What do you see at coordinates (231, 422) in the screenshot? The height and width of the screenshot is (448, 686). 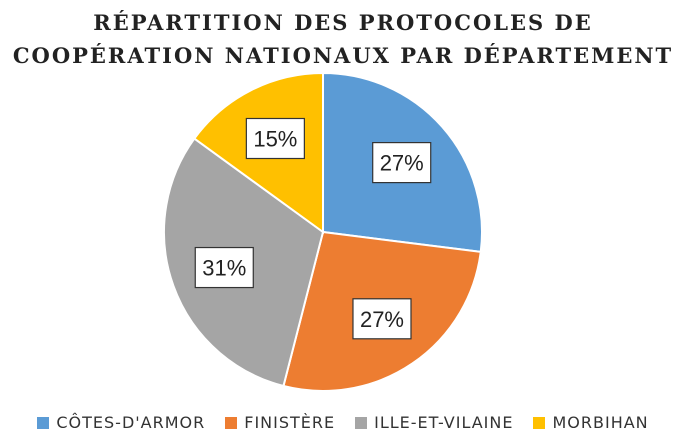 I see `legend-swatch-finistere` at bounding box center [231, 422].